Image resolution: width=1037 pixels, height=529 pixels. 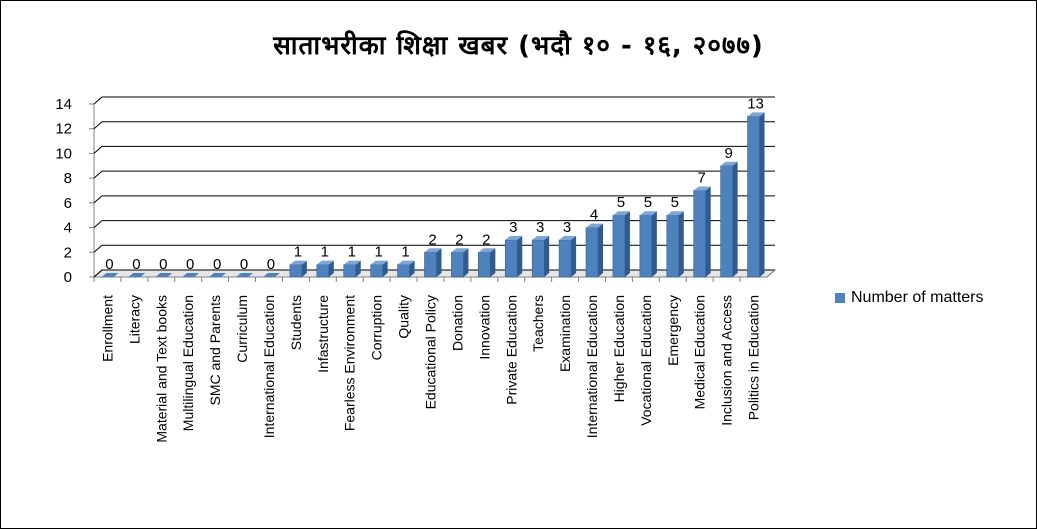 I want to click on chart-title: साताभरीका शिक्षा खबर (भदौ १० - १६, २०७७), so click(x=518, y=46).